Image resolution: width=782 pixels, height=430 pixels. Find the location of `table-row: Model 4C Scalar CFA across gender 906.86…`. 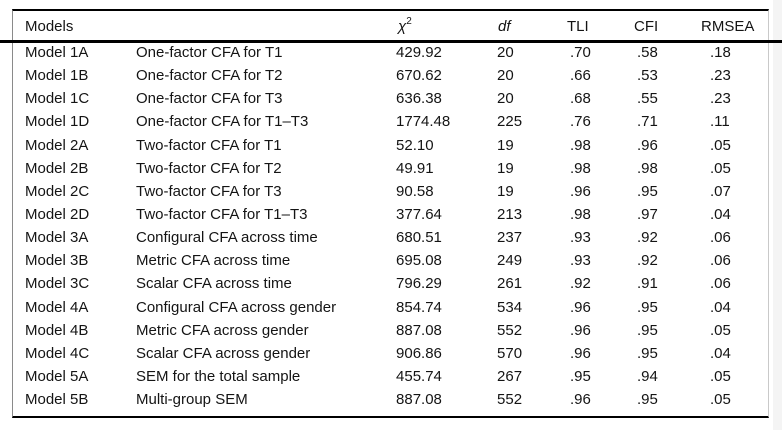

table-row: Model 4C Scalar CFA across gender 906.86… is located at coordinates (391, 353).